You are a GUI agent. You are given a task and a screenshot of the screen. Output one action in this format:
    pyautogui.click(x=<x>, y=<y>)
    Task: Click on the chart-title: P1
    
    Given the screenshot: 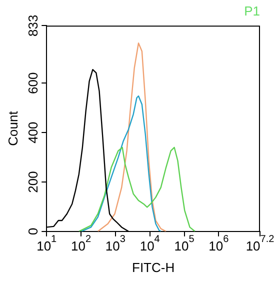 What is the action you would take?
    pyautogui.click(x=252, y=10)
    